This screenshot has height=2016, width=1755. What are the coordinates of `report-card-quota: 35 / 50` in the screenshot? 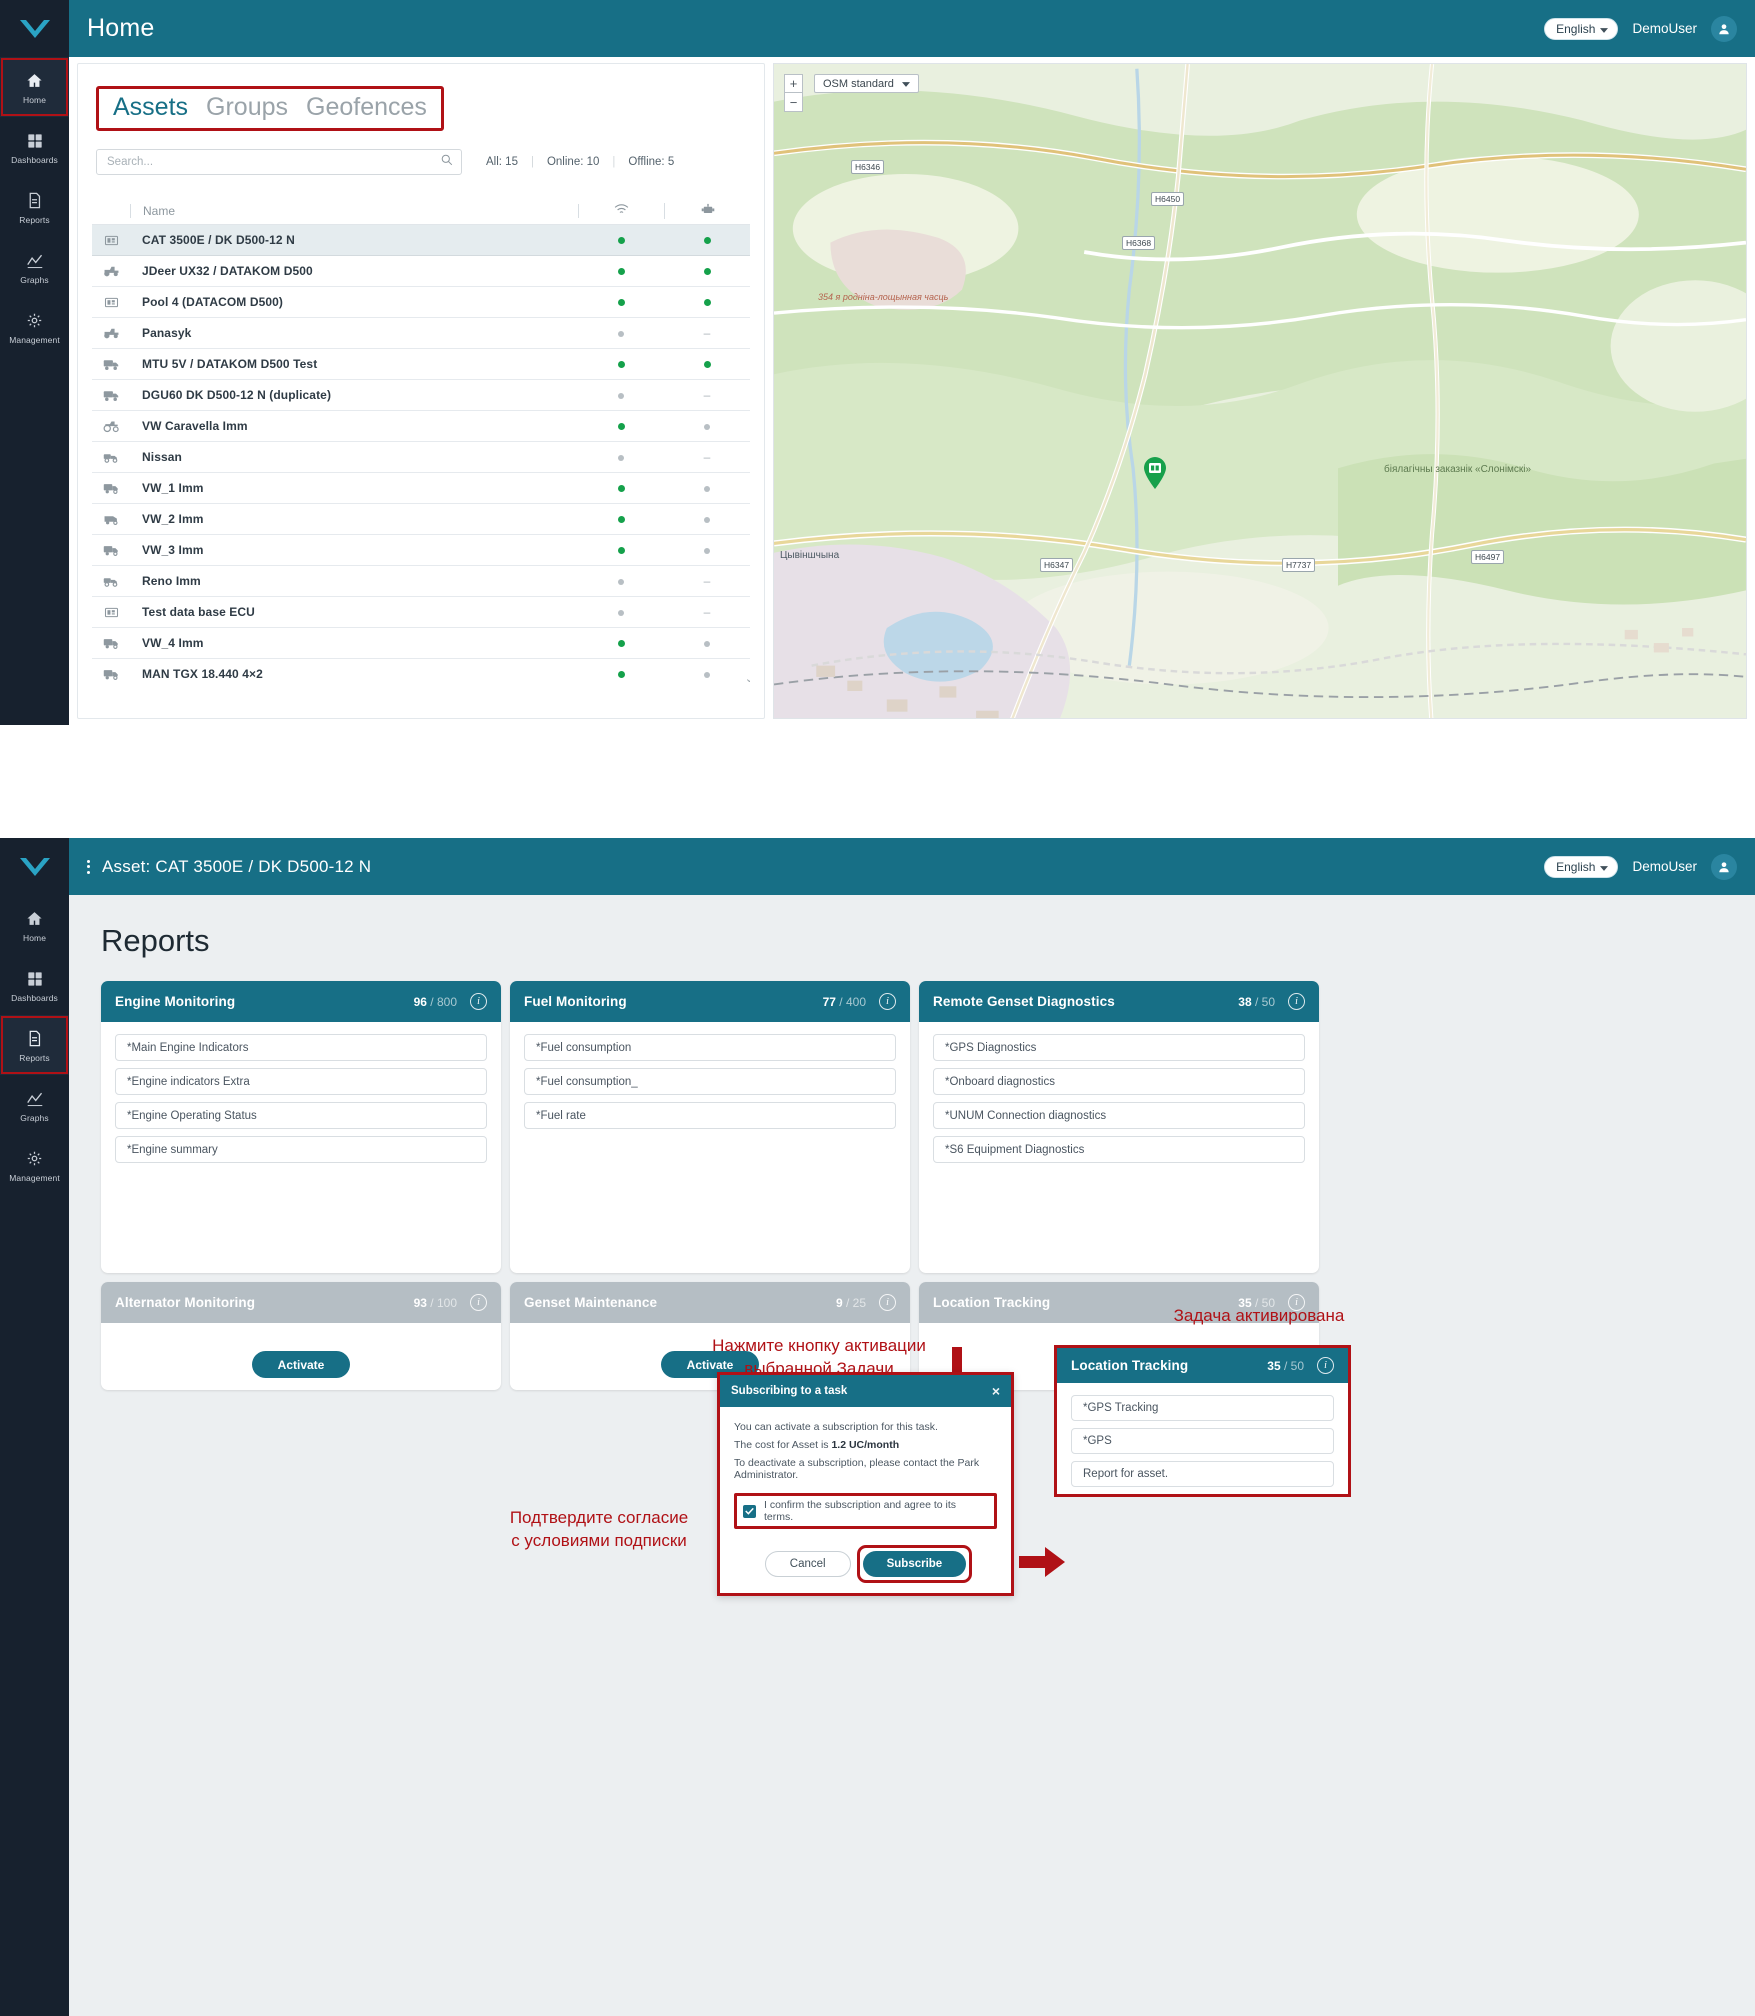 It's located at (1256, 1303).